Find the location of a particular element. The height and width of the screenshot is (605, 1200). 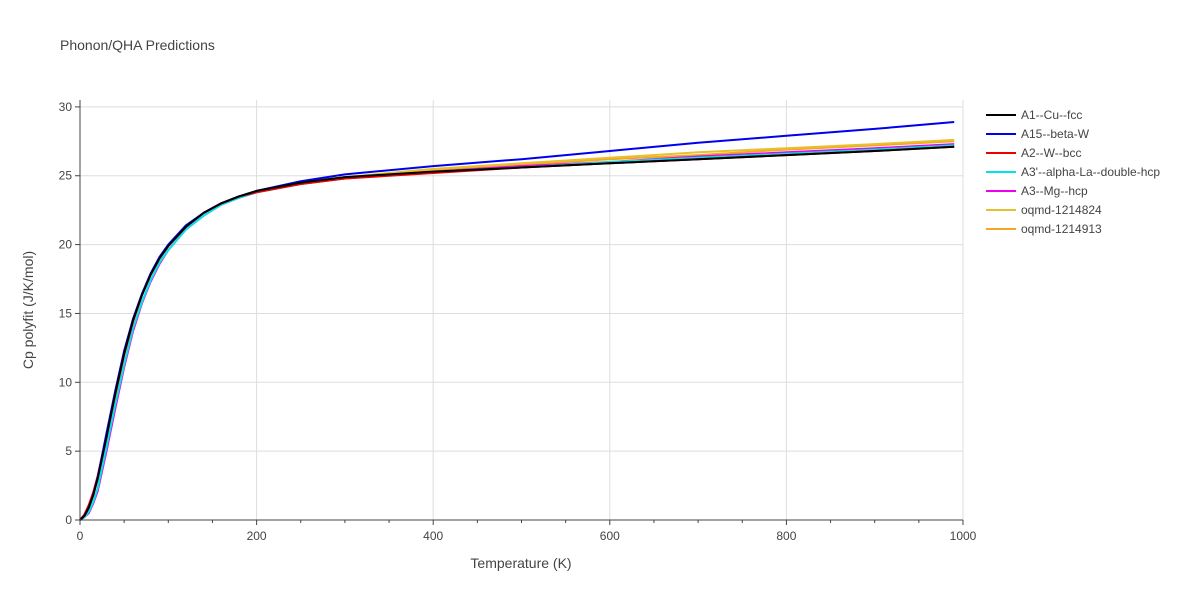

y-tick-label: 5 is located at coordinates (68, 451).